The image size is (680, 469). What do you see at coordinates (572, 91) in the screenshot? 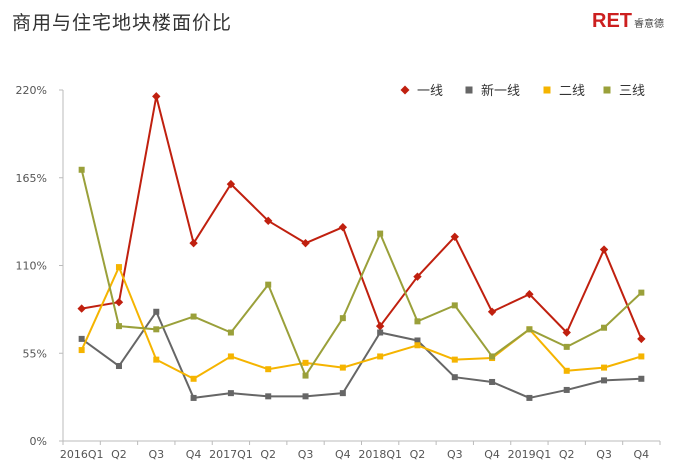
I see `legend-label: 二线` at bounding box center [572, 91].